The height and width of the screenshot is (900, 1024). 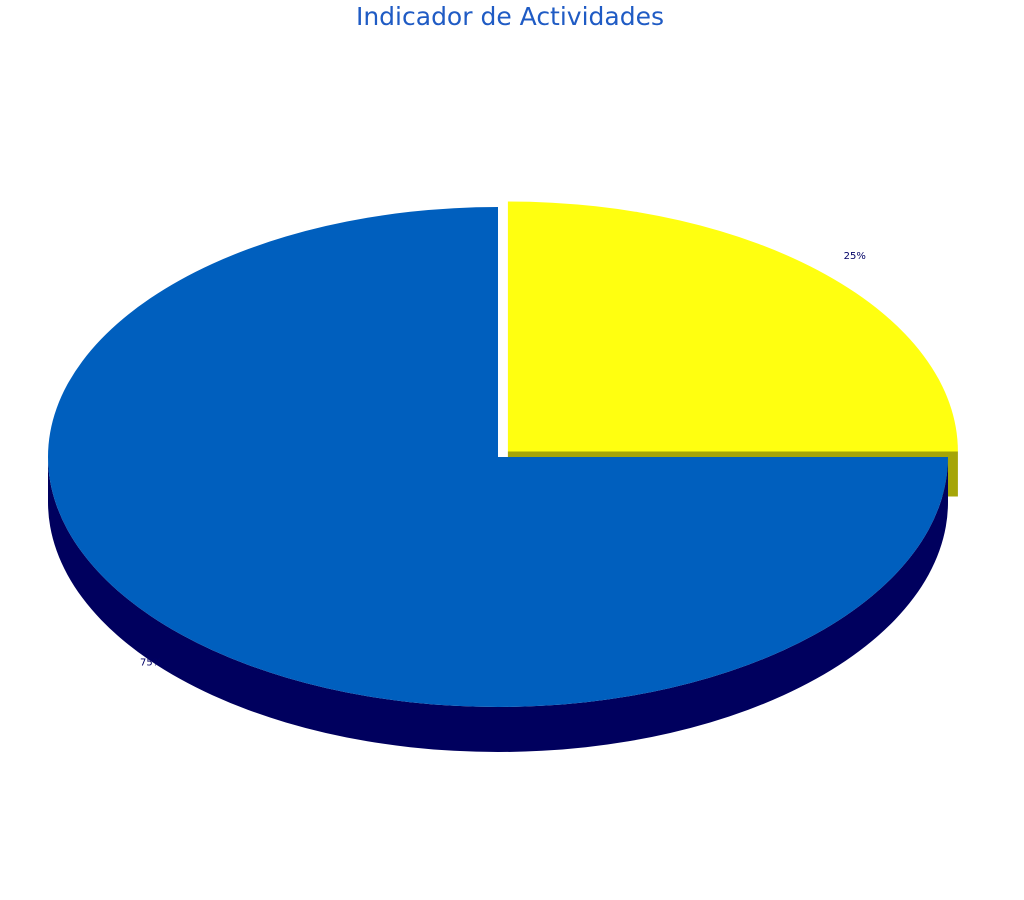 I want to click on slice-label-0: 25%, so click(x=855, y=256).